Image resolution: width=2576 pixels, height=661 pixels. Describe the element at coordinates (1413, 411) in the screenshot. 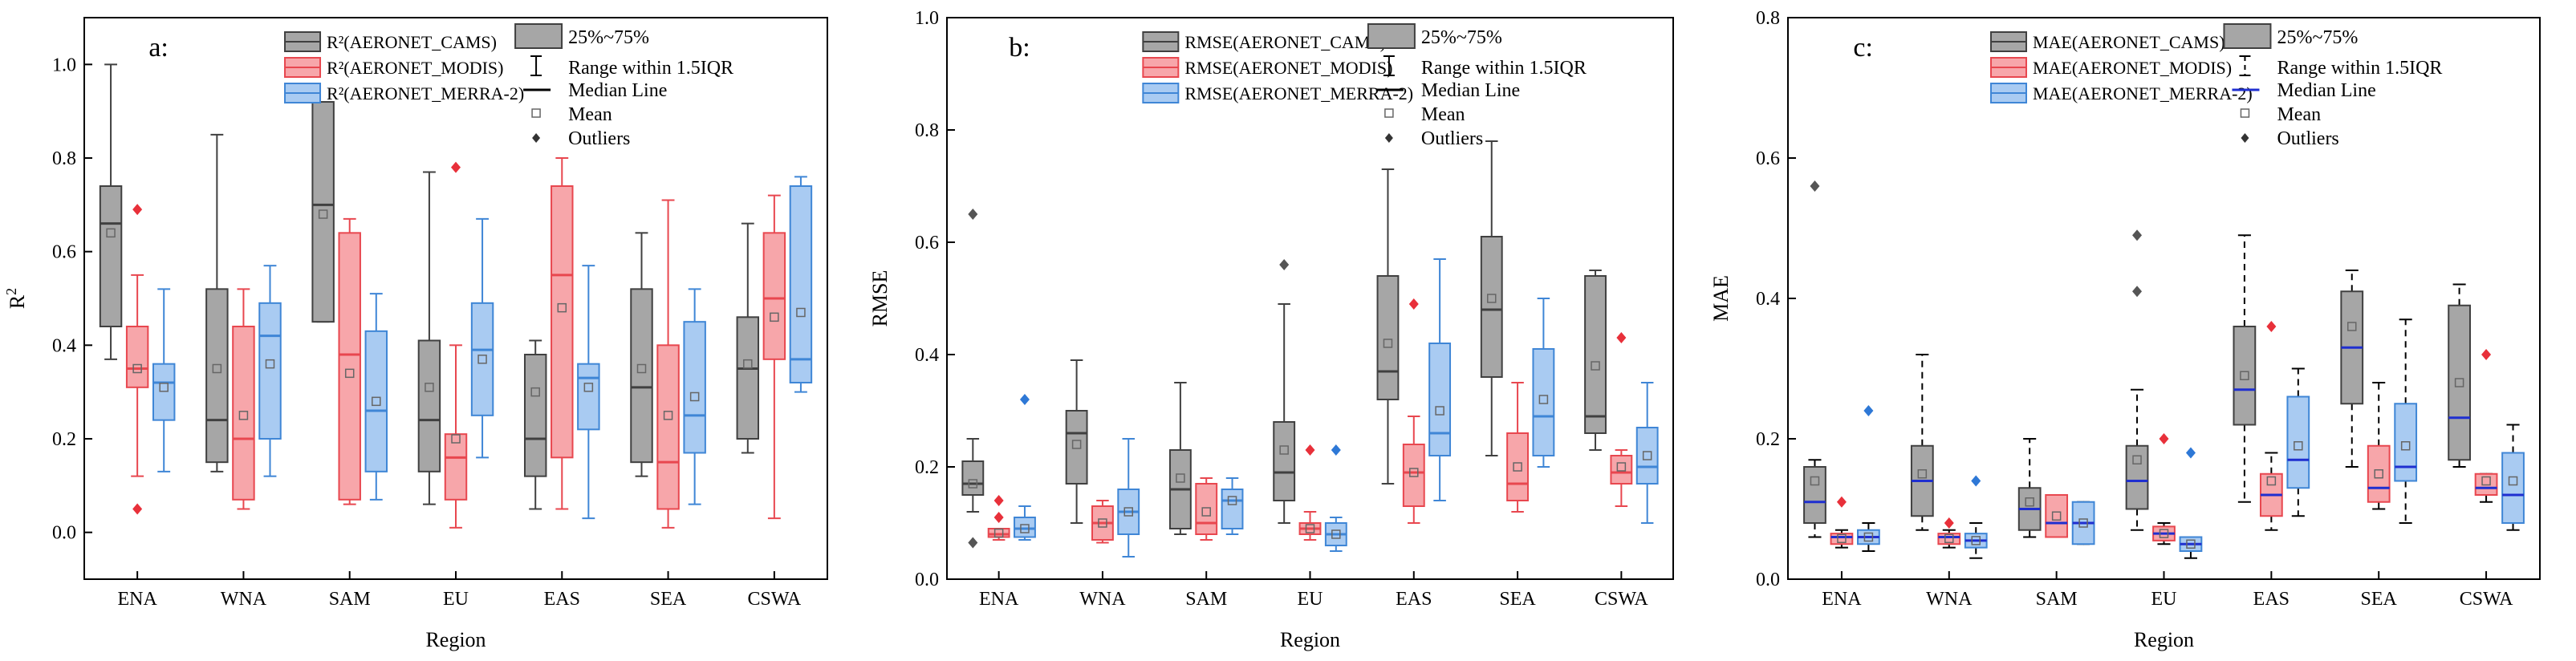

I see `box-modis-eas` at that location.